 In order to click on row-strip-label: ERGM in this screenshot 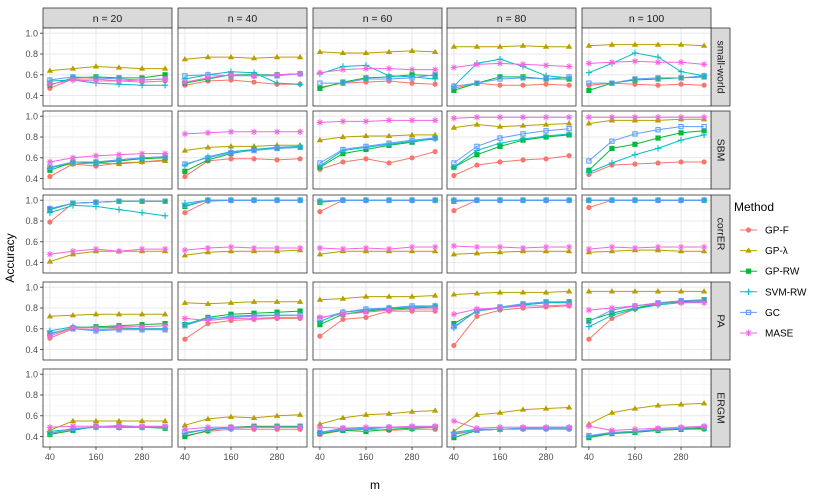, I will do `click(721, 408)`.